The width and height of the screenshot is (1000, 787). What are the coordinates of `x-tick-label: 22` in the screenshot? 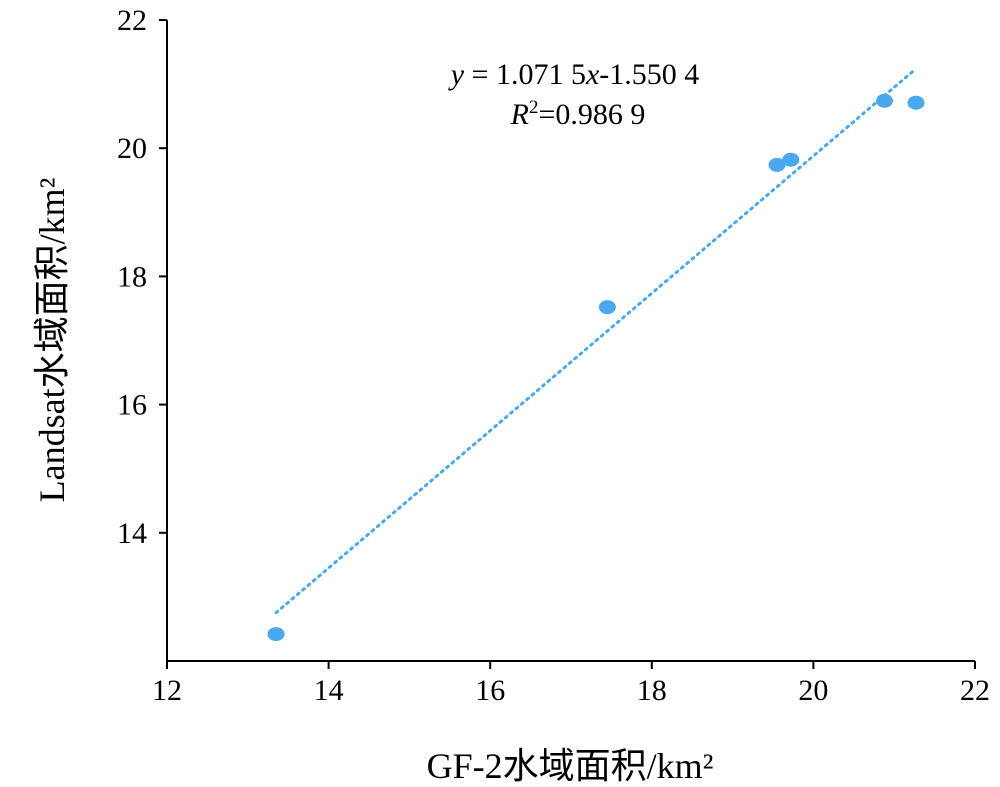 It's located at (975, 690).